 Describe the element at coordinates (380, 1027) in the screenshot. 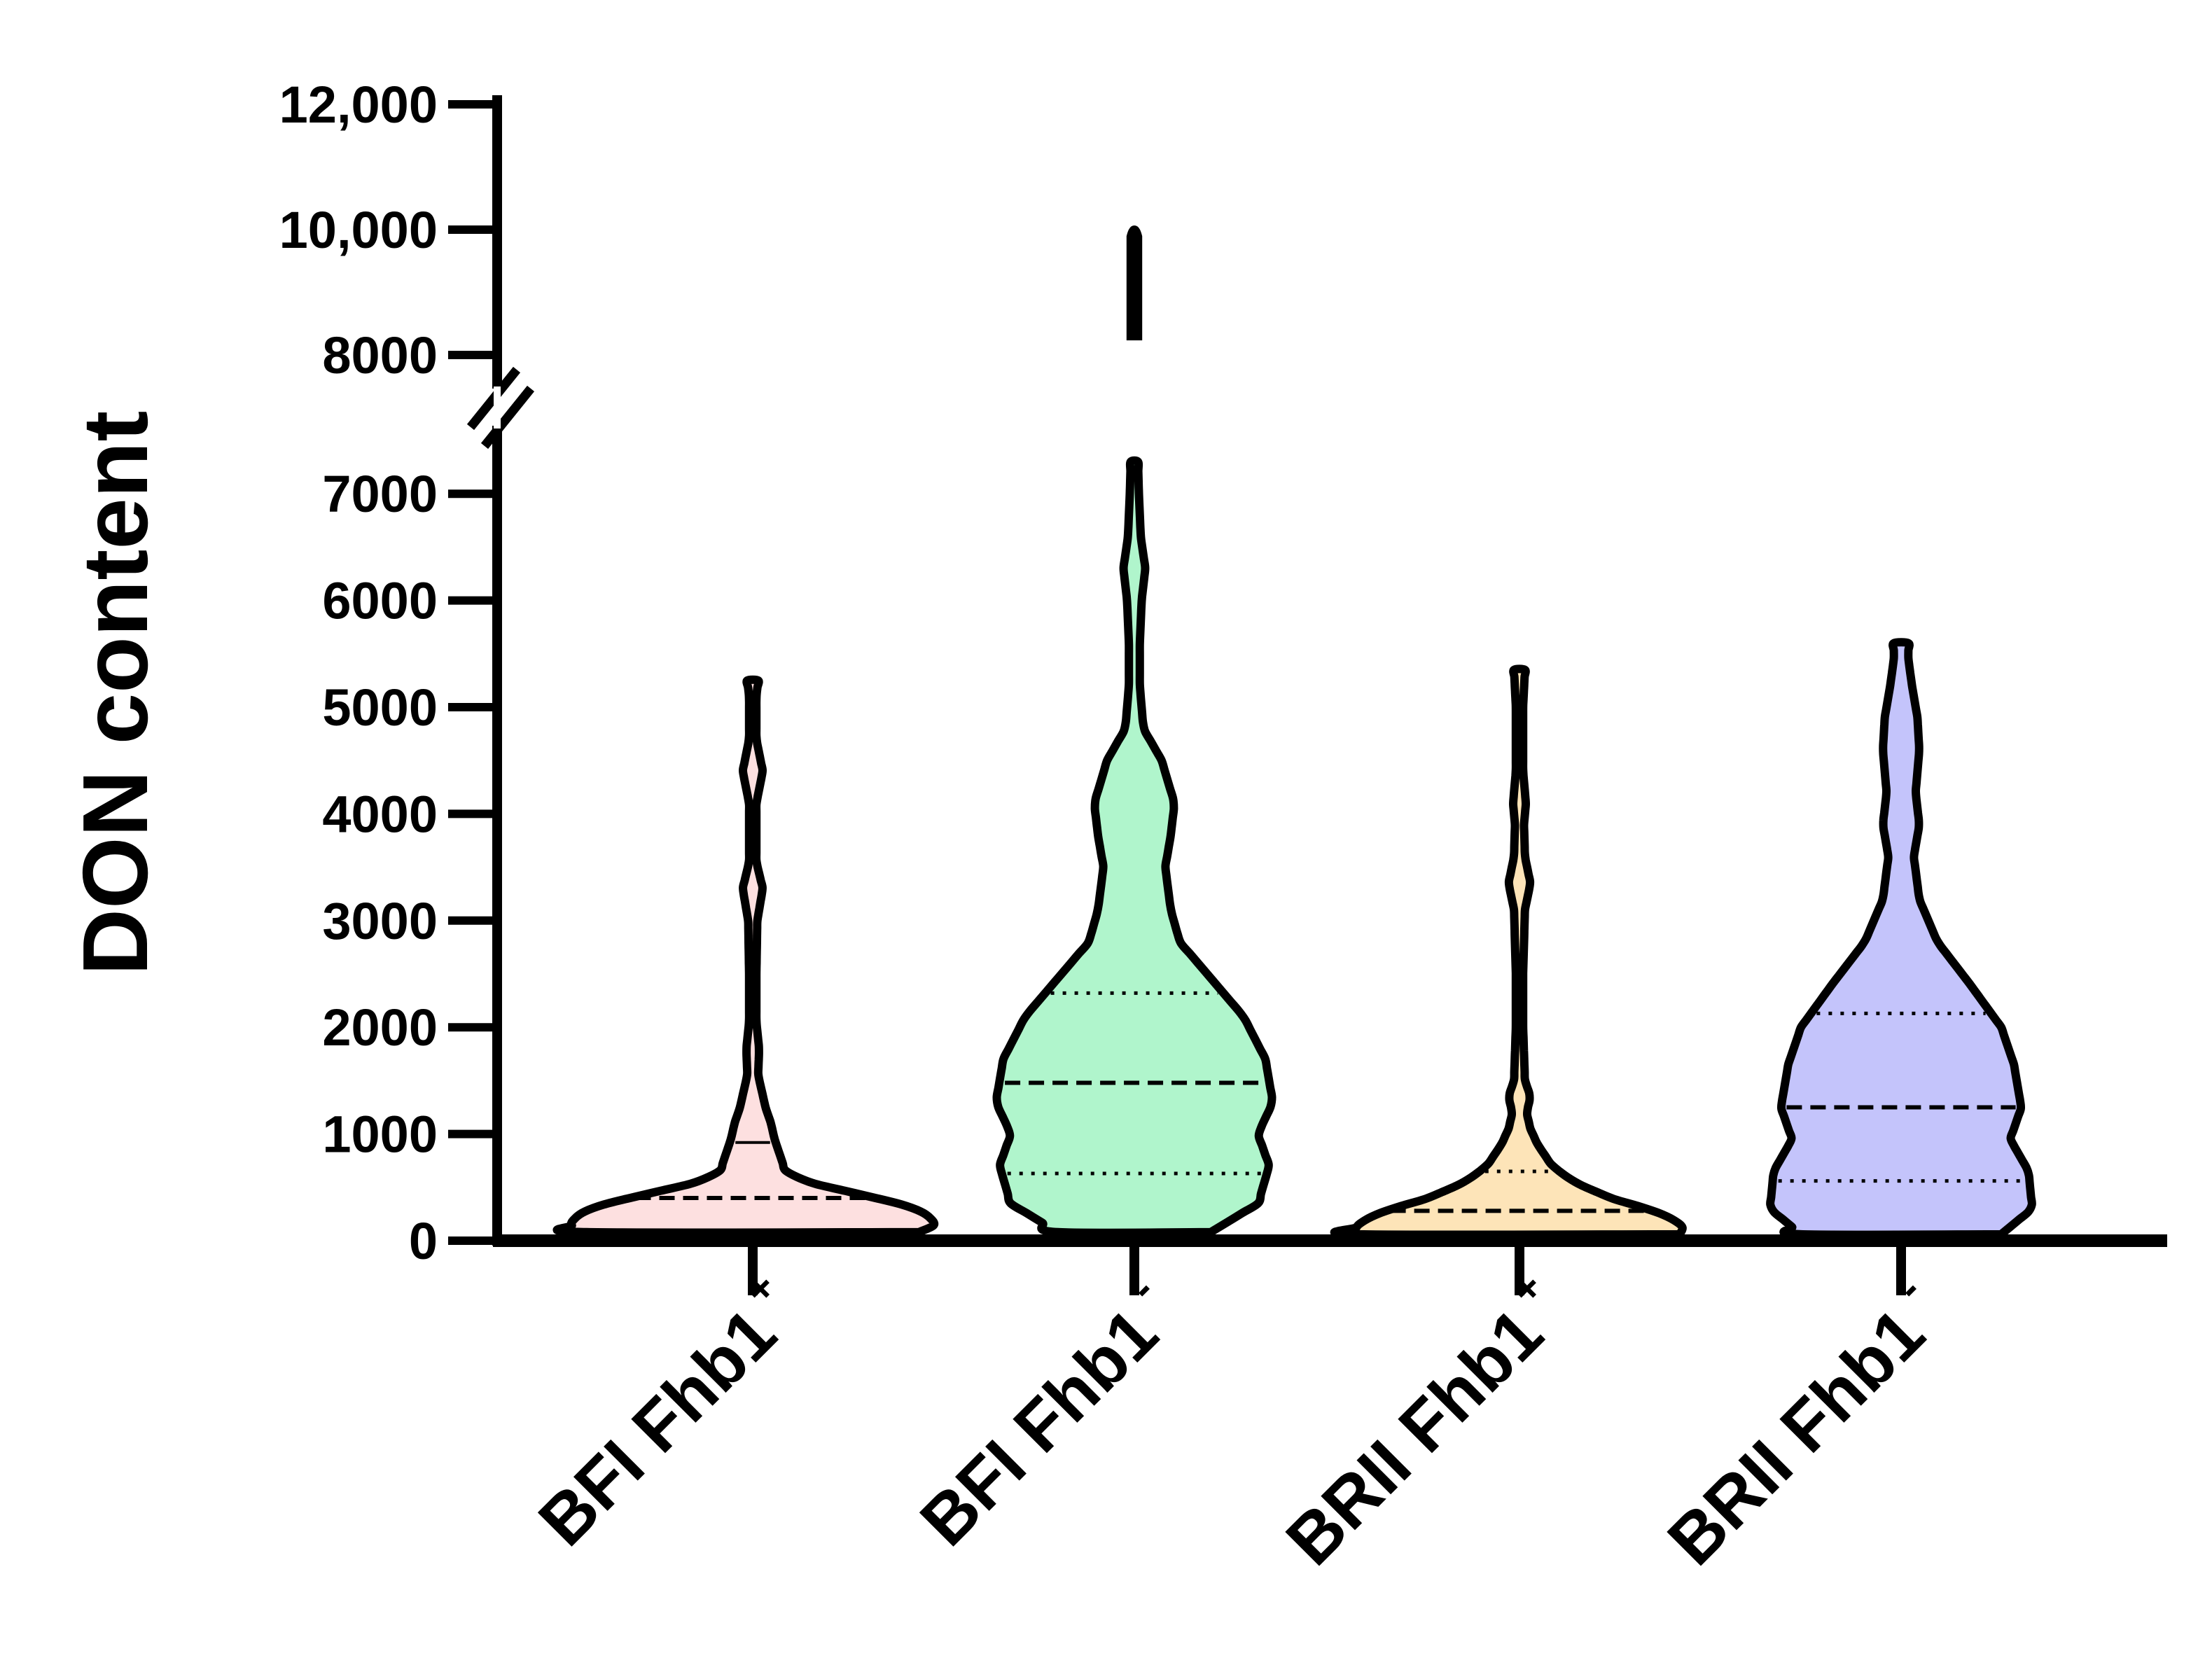

I see `y-tick-label: 2000` at that location.